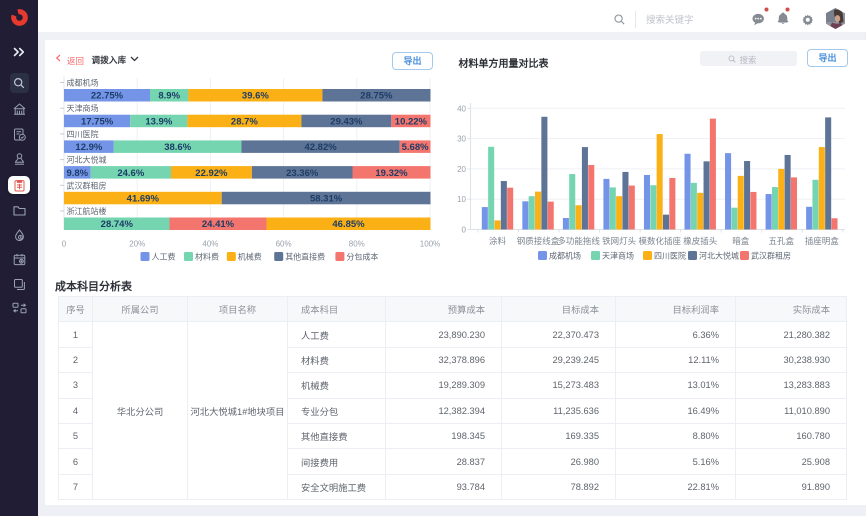 The height and width of the screenshot is (516, 866). I want to click on svg-text: 人工费, so click(164, 257).